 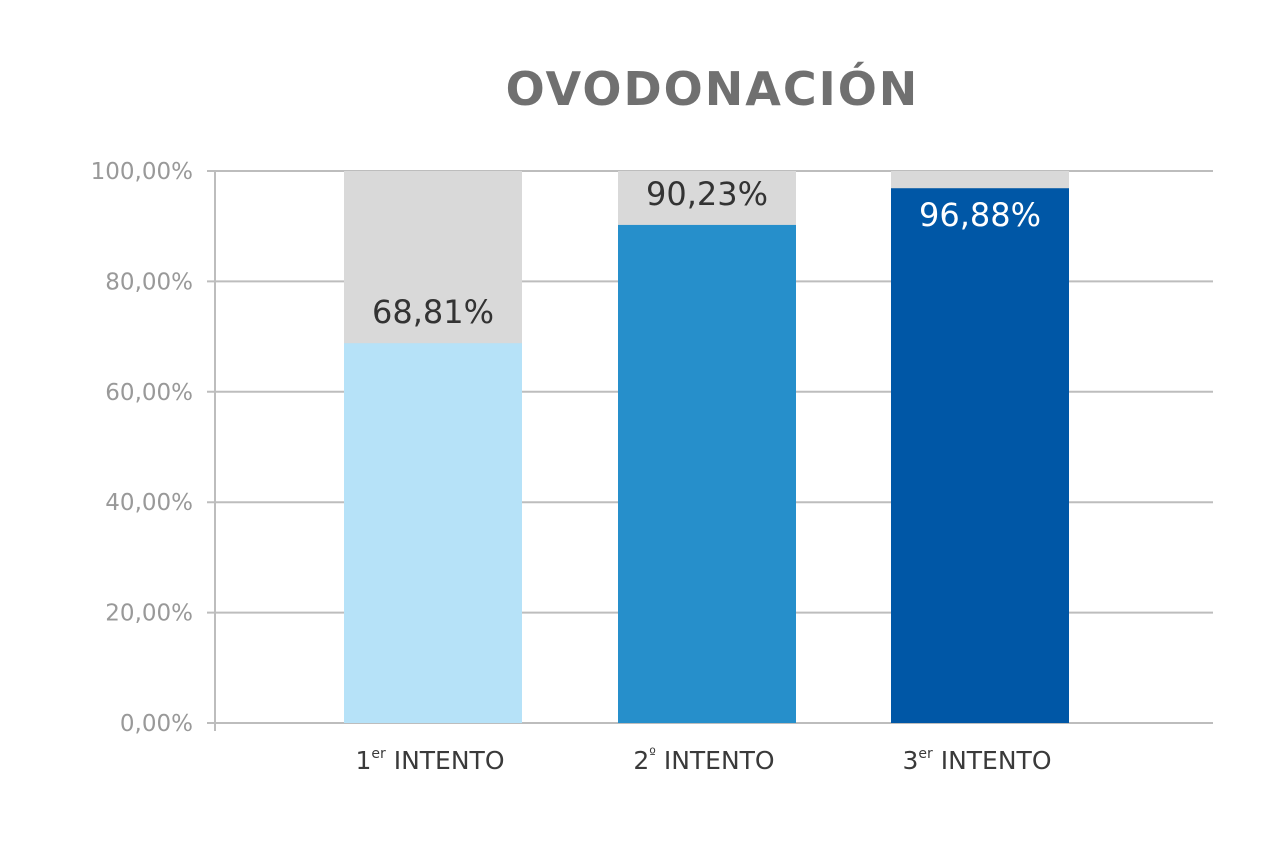 What do you see at coordinates (149, 503) in the screenshot?
I see `y-tick-label: 40,00%` at bounding box center [149, 503].